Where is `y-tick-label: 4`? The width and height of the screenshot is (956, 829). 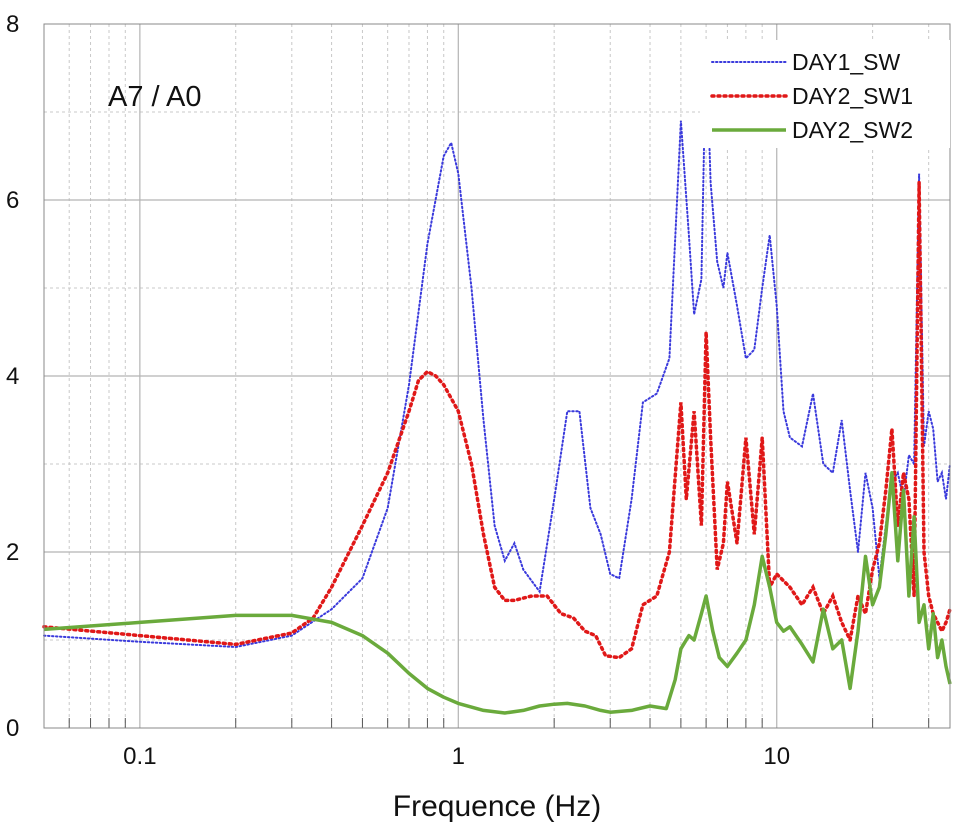
y-tick-label: 4 is located at coordinates (12, 376).